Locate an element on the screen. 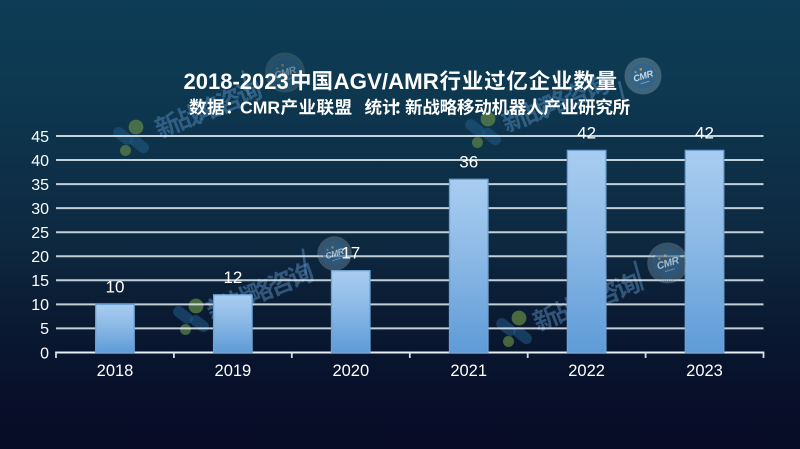 The width and height of the screenshot is (800, 449). svg-text: 17 is located at coordinates (350, 253).